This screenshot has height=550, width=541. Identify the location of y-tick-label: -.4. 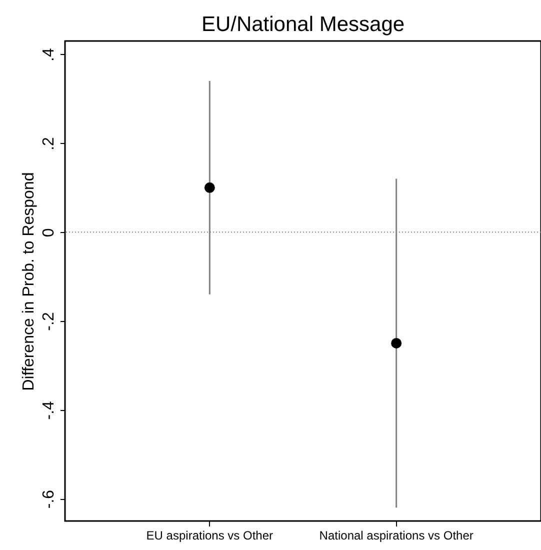
(49, 410).